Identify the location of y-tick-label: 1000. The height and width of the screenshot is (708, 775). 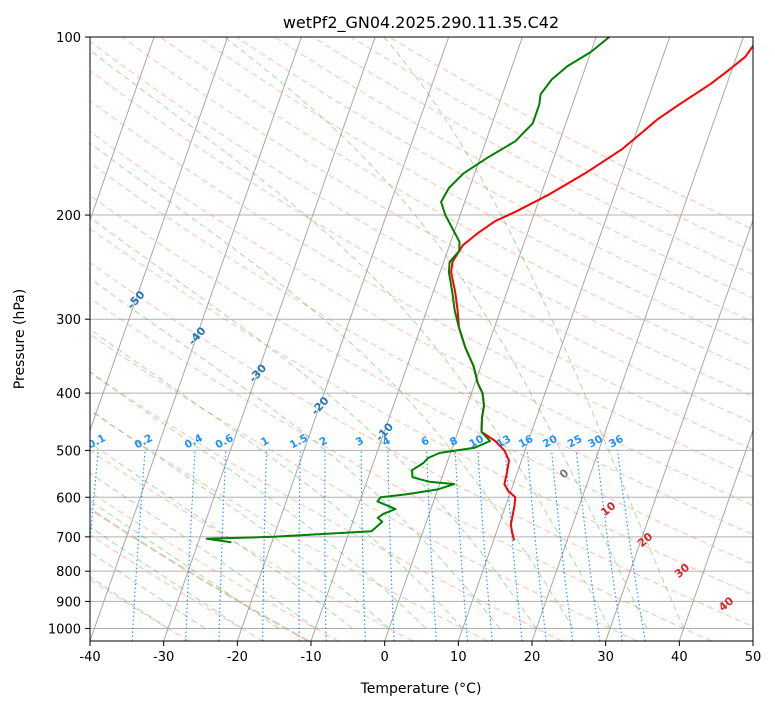
(64, 629).